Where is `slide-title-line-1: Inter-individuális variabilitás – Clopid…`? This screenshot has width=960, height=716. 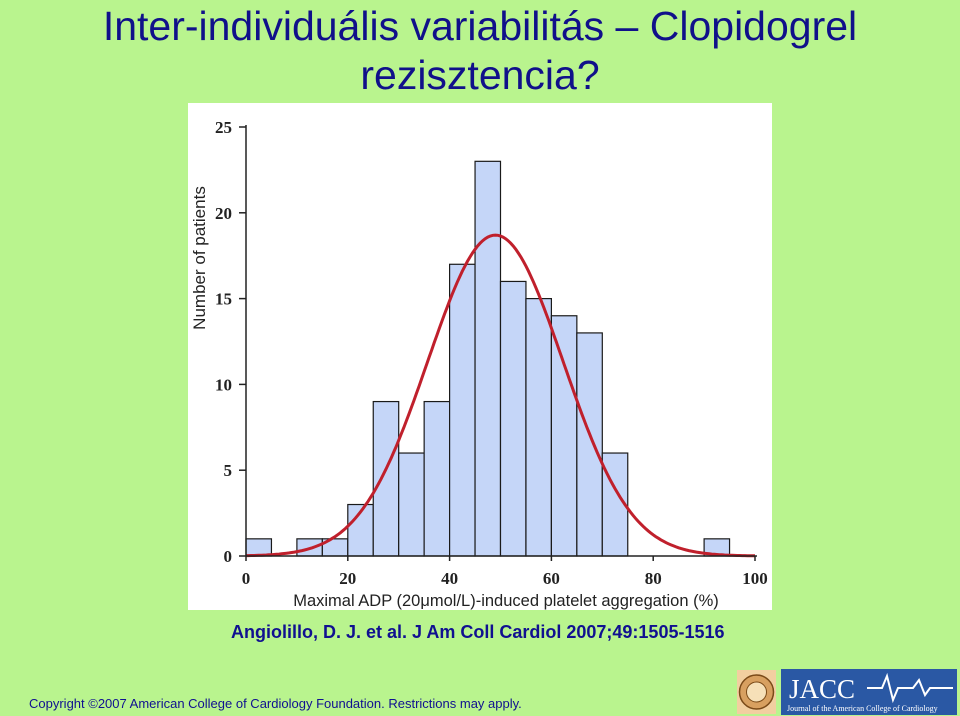
slide-title-line-1: Inter-individuális variabilitás – Clopid… is located at coordinates (480, 26).